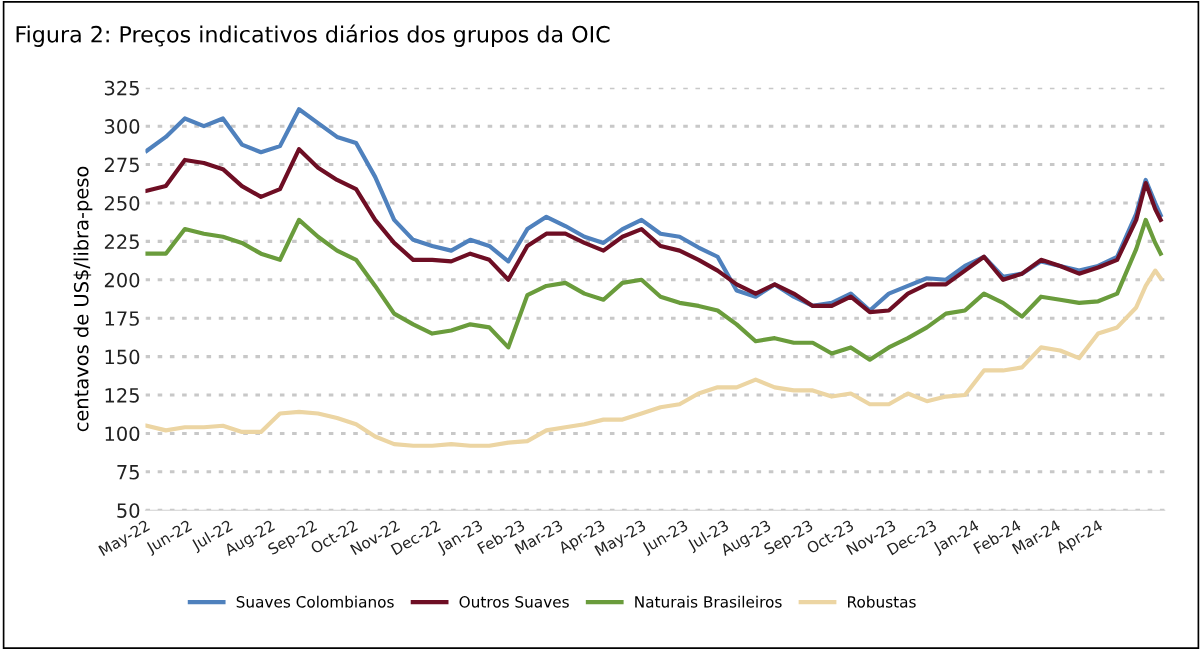 The width and height of the screenshot is (1202, 650). Describe the element at coordinates (128, 472) in the screenshot. I see `y-tick-label: 75` at that location.